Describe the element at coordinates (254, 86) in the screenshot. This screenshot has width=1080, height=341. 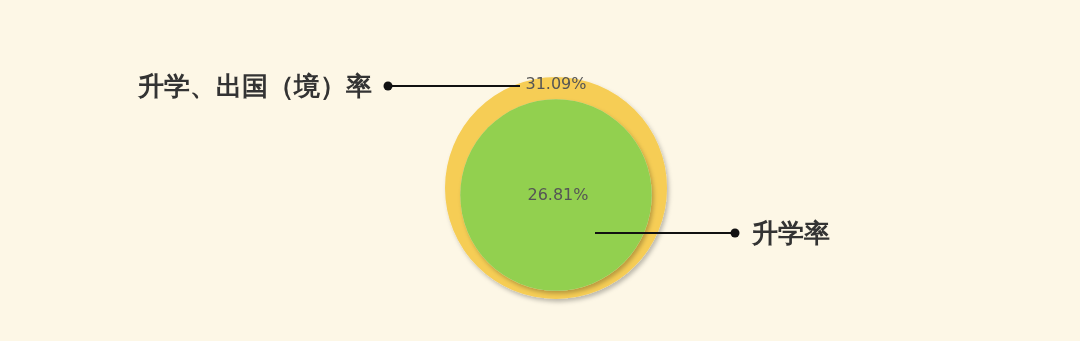
I see `category-label: 升学、出国（境）率` at that location.